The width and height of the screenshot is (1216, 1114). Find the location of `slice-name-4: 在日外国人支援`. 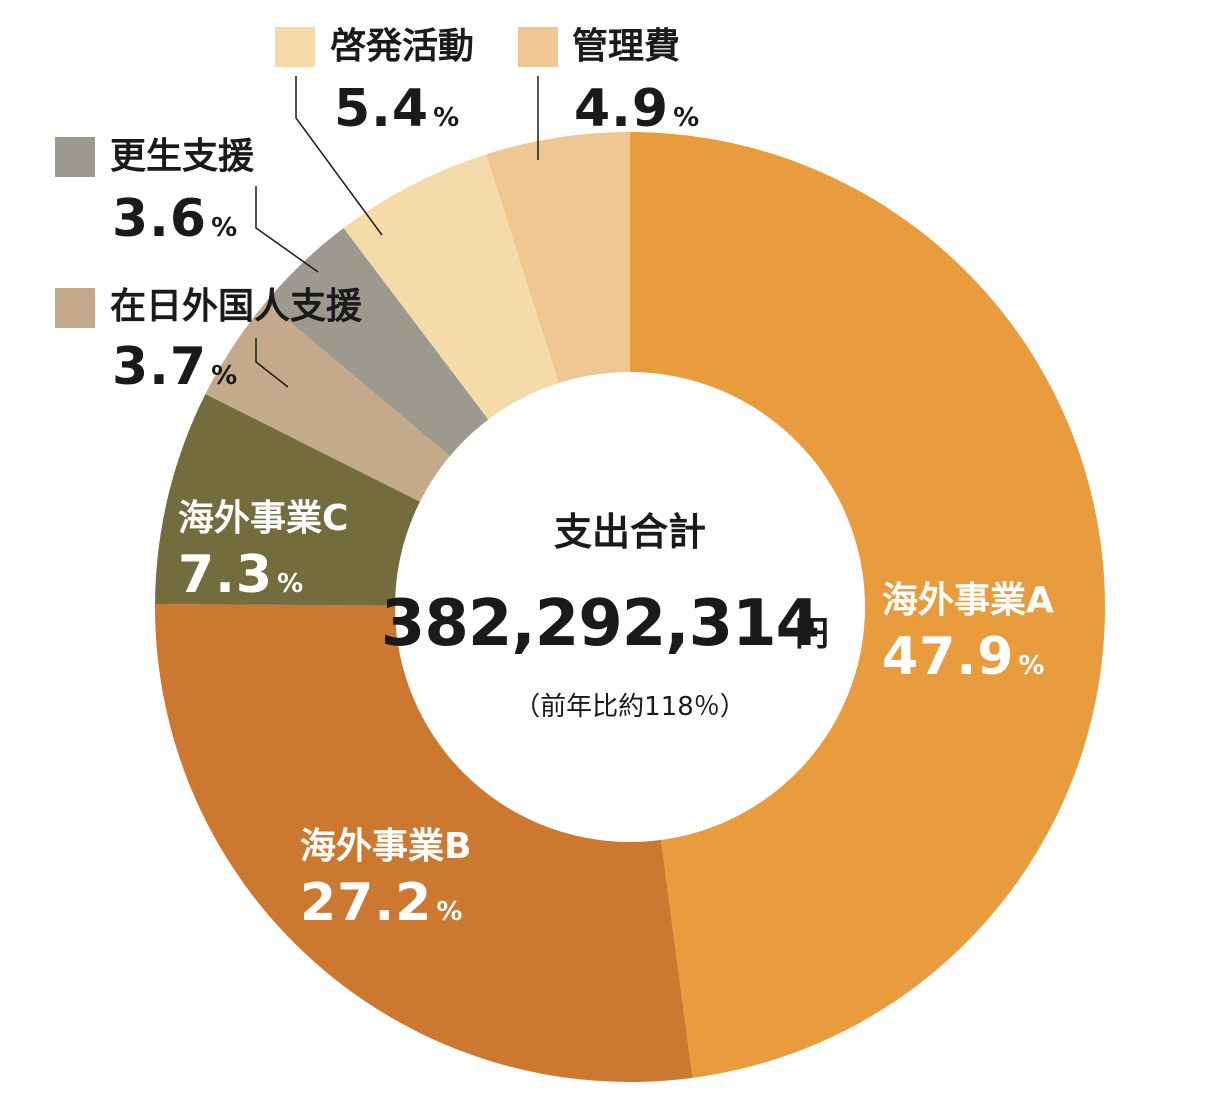

slice-name-4: 在日外国人支援 is located at coordinates (236, 306).